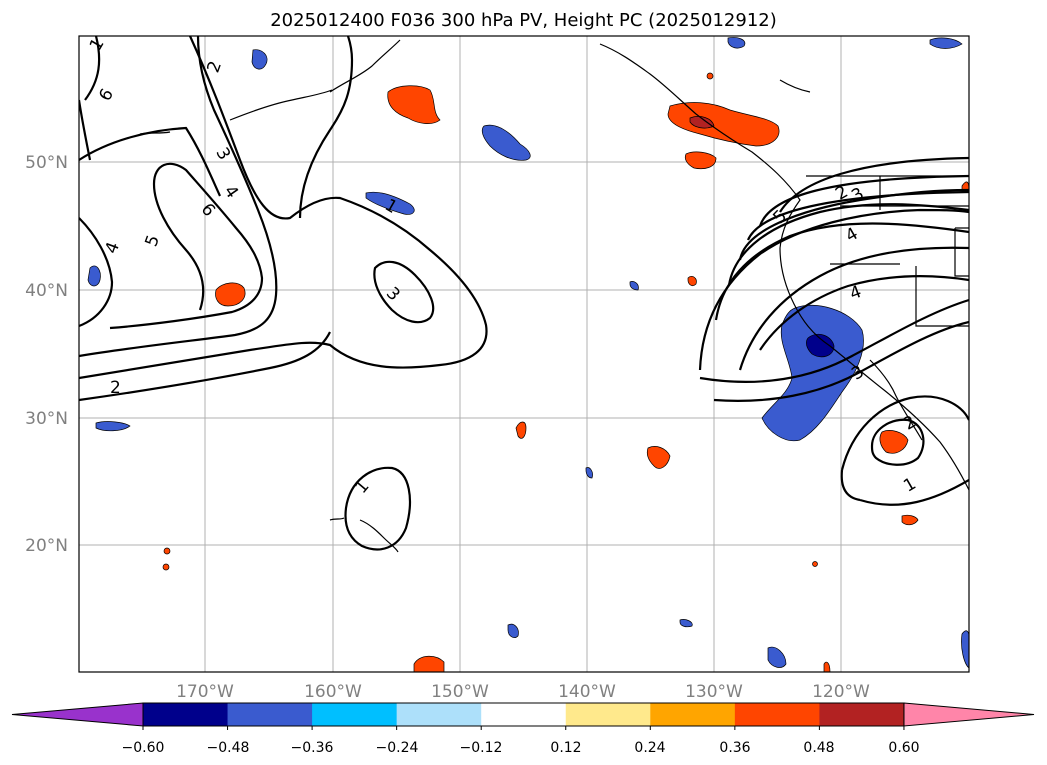 The image size is (1047, 765). I want to click on lon-label: 130°W, so click(714, 692).